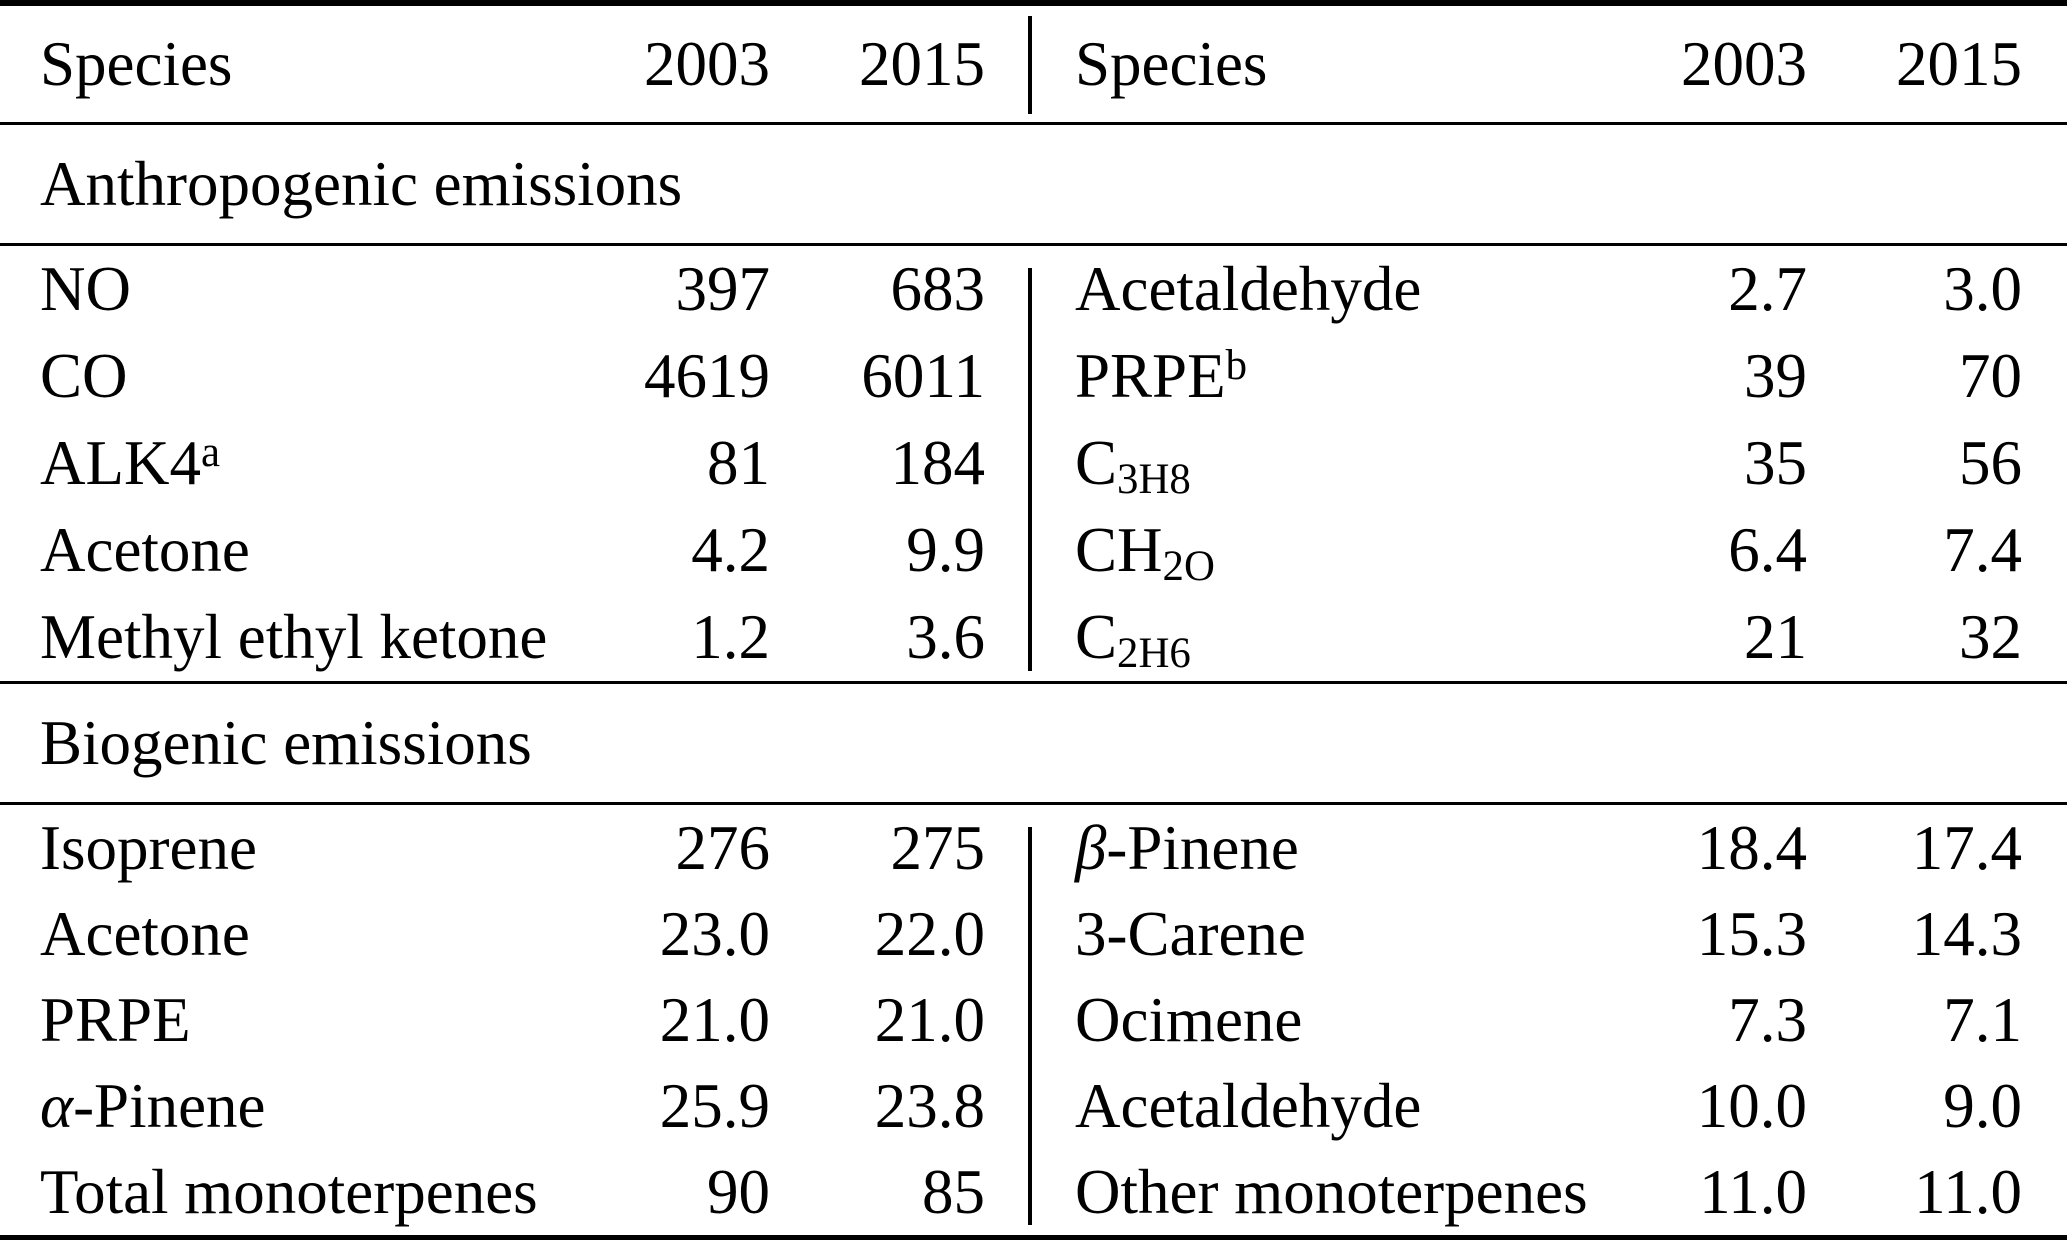 This screenshot has width=2067, height=1245. I want to click on section-title: Biogenic emissions, so click(286, 742).